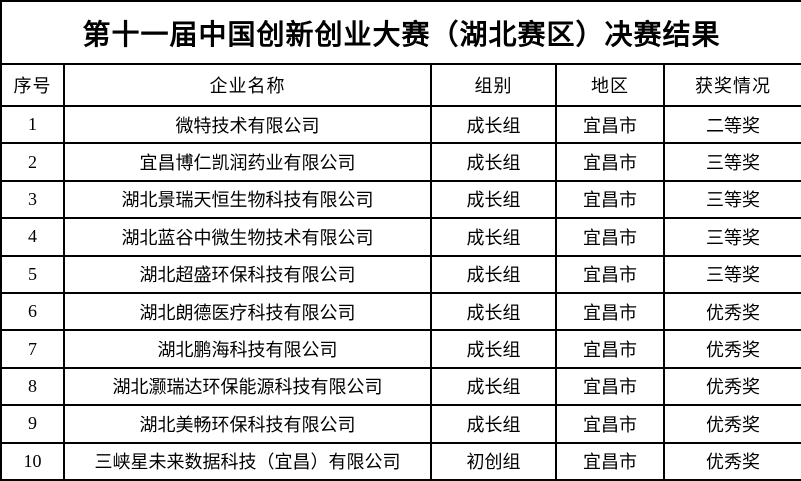 This screenshot has width=801, height=481. What do you see at coordinates (247, 162) in the screenshot?
I see `company-name-cell: 宜昌博仁凯润药业有限公司` at bounding box center [247, 162].